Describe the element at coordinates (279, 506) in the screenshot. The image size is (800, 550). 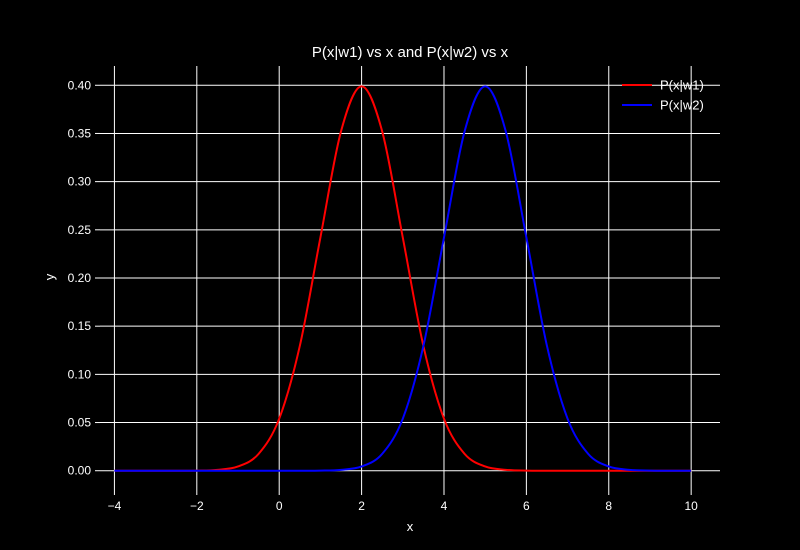
I see `x-tick-label: 0` at that location.